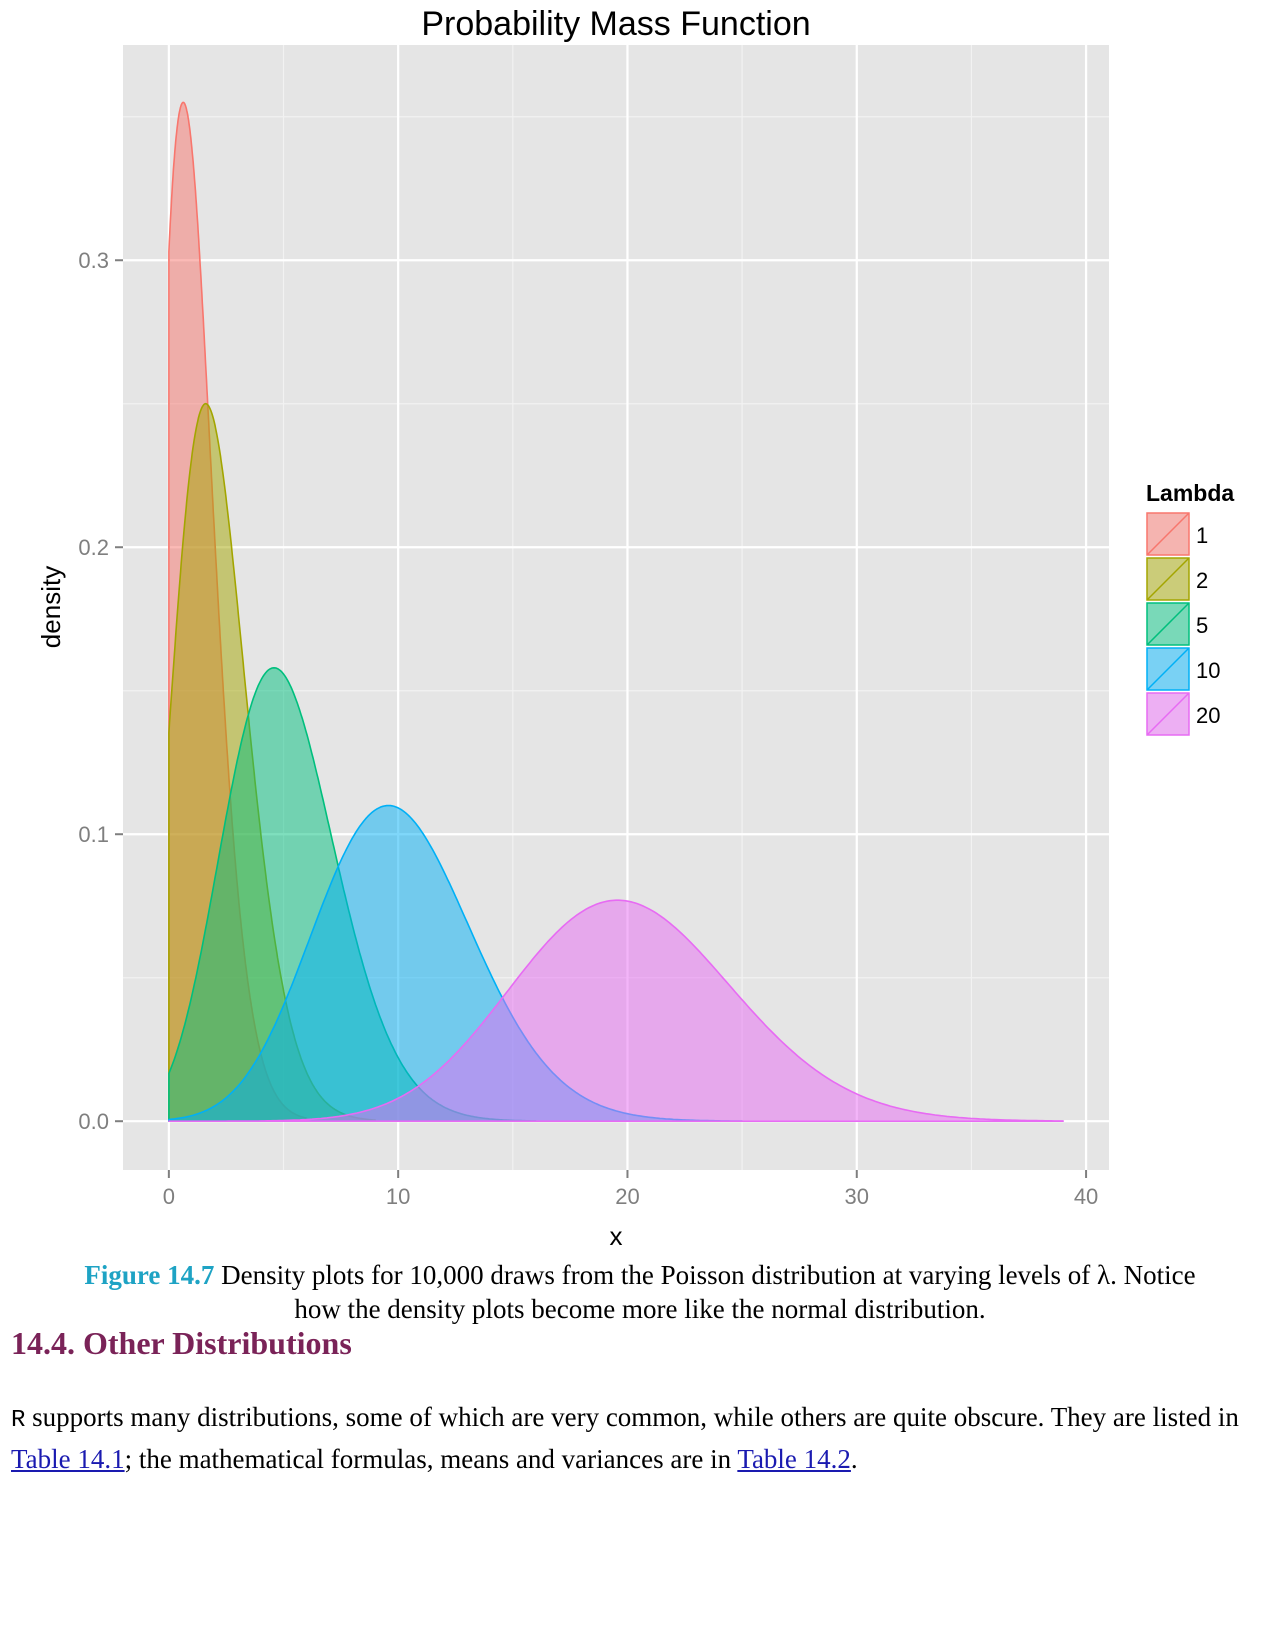 The image size is (1275, 1650). I want to click on legend-label-1: 1, so click(1202, 535).